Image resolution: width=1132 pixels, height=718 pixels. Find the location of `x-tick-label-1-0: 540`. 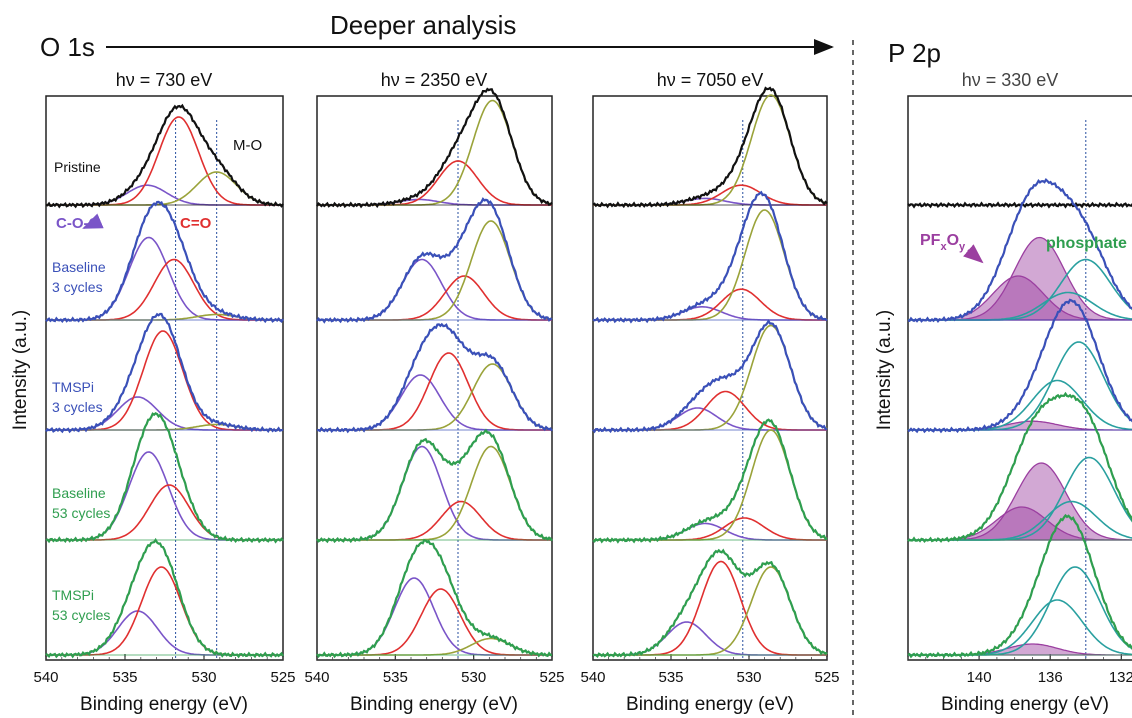

x-tick-label-1-0: 540 is located at coordinates (316, 677).